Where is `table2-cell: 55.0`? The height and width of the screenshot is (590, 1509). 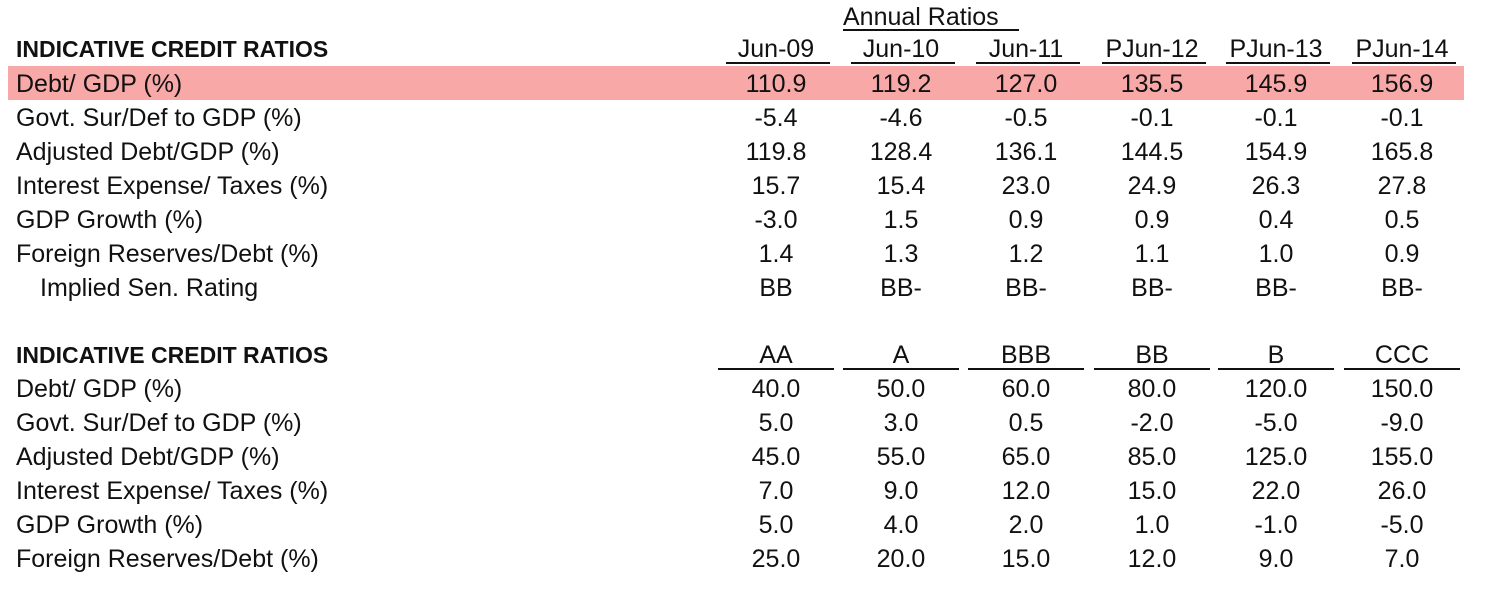
table2-cell: 55.0 is located at coordinates (901, 457).